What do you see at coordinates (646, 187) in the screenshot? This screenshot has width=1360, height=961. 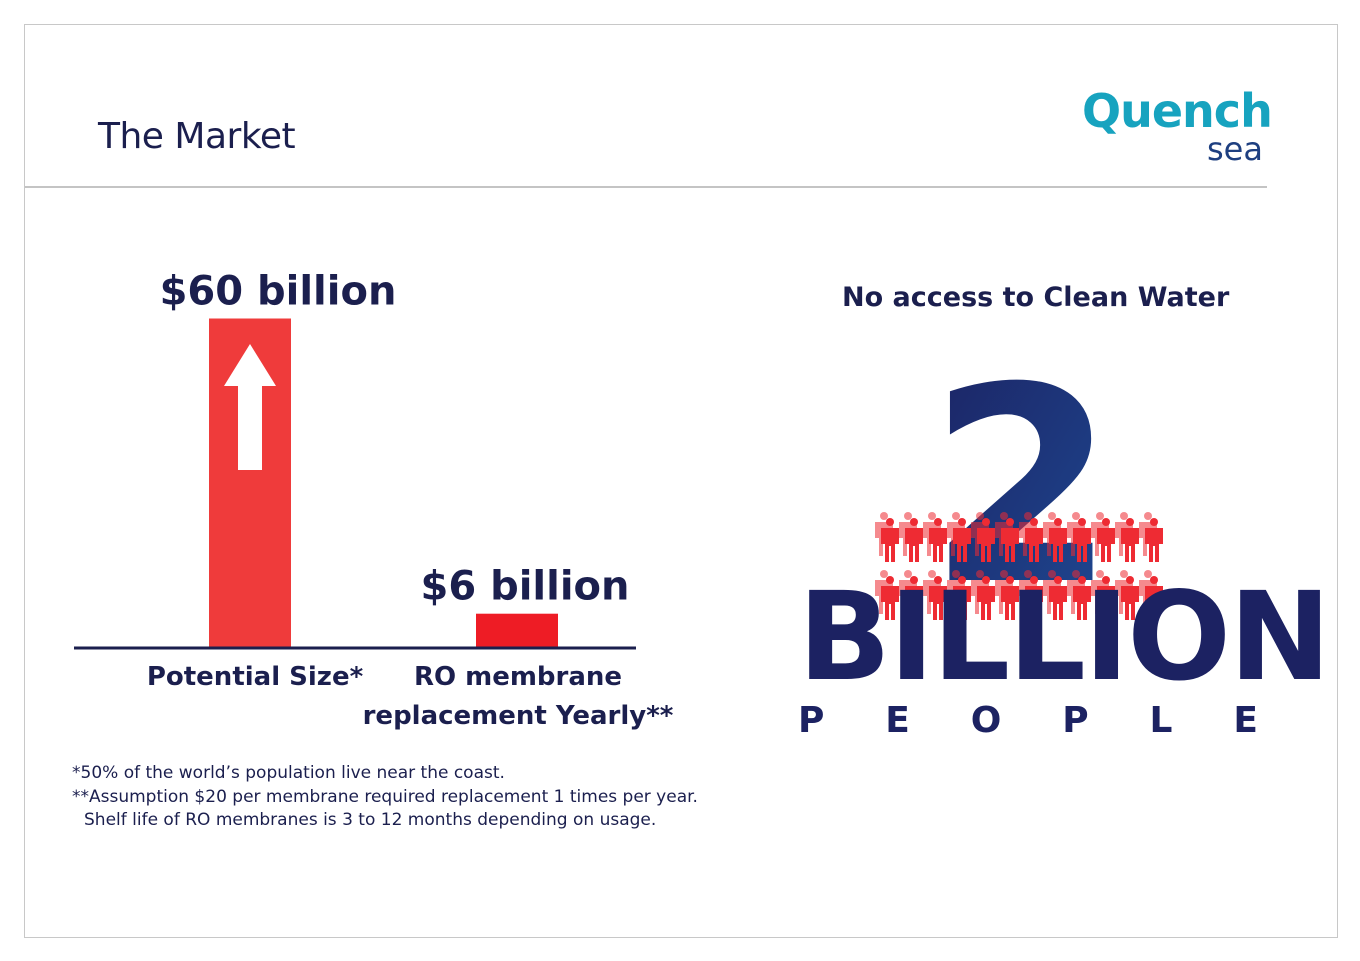 I see `header-divider` at bounding box center [646, 187].